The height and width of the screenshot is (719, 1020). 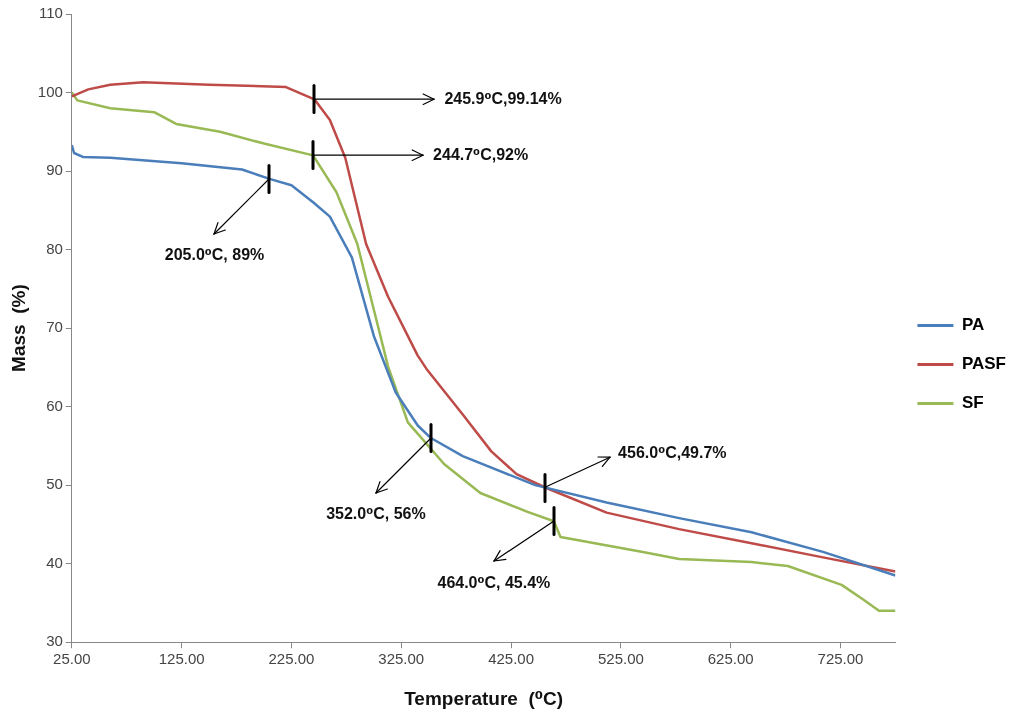 What do you see at coordinates (54, 327) in the screenshot?
I see `y-tick-label: 70` at bounding box center [54, 327].